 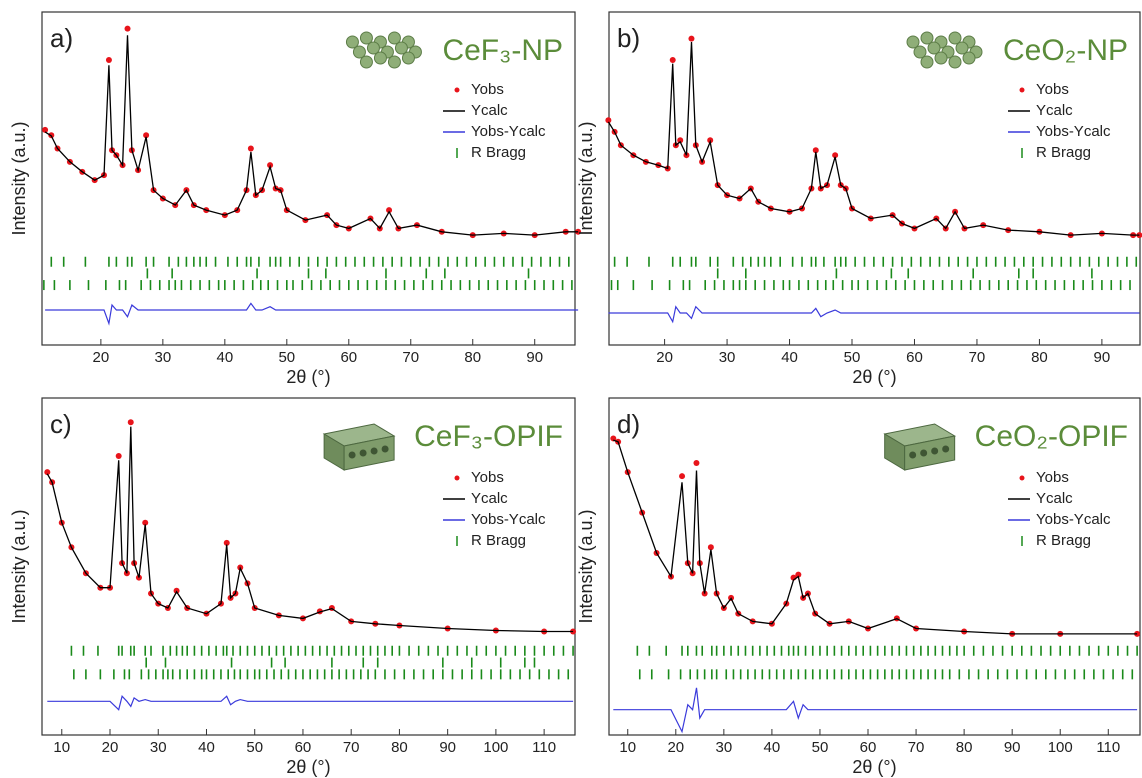 What do you see at coordinates (628, 38) in the screenshot?
I see `panel-label: b)` at bounding box center [628, 38].